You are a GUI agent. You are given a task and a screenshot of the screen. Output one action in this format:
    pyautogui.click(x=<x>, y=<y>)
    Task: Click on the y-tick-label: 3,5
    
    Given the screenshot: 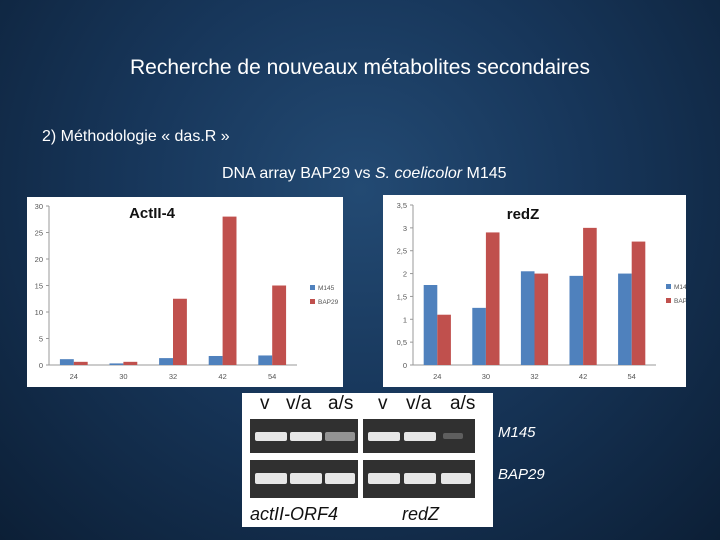 What is the action you would take?
    pyautogui.click(x=402, y=205)
    